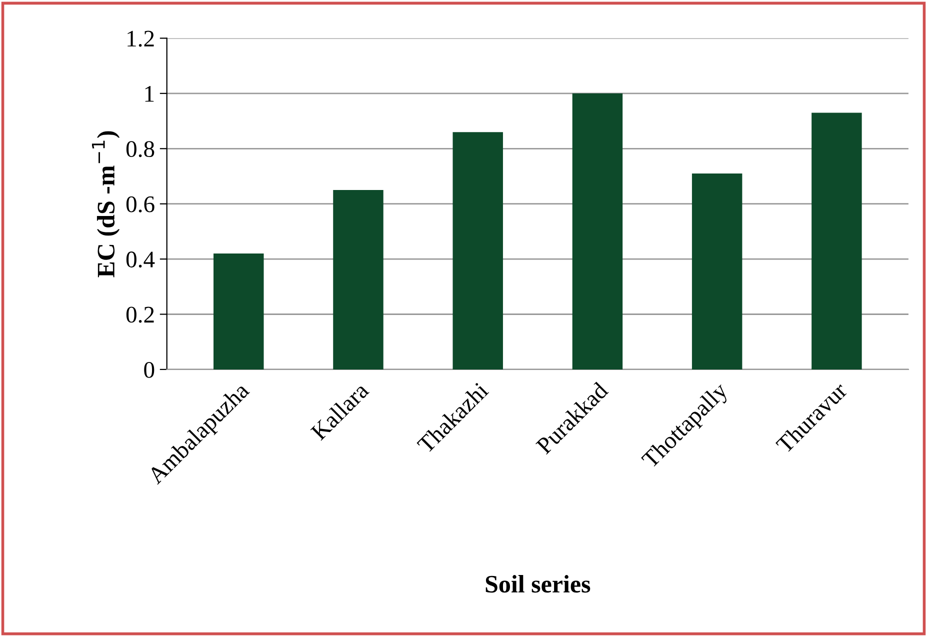 The image size is (927, 637). I want to click on y-tick-label: 1.2, so click(141, 38).